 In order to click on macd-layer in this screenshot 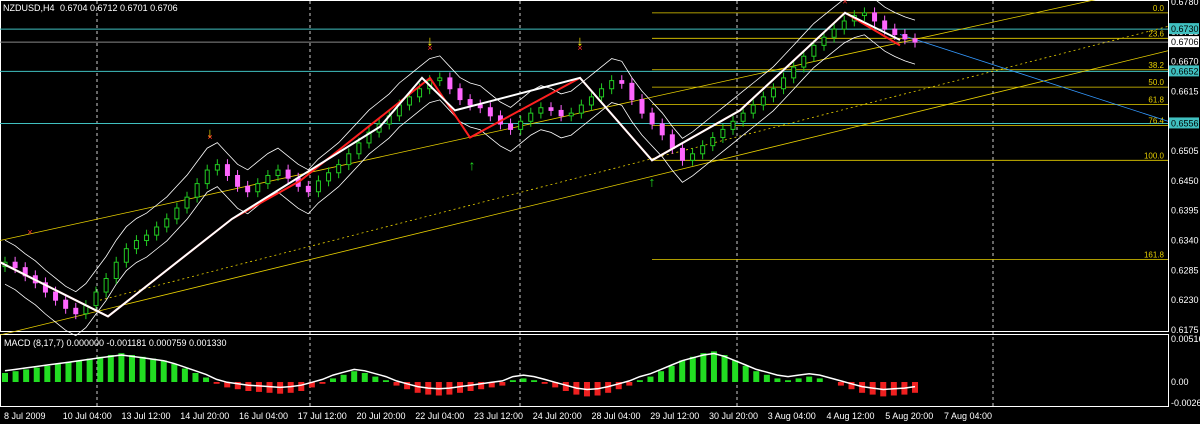, I will do `click(460, 374)`.